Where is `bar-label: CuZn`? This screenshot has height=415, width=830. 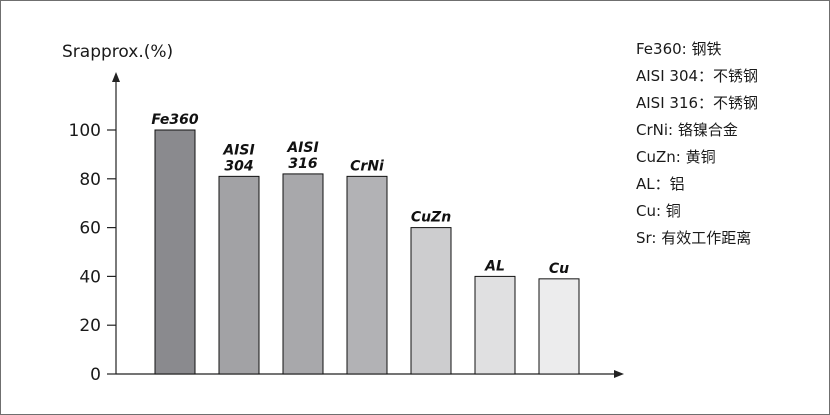
bar-label: CuZn is located at coordinates (431, 218).